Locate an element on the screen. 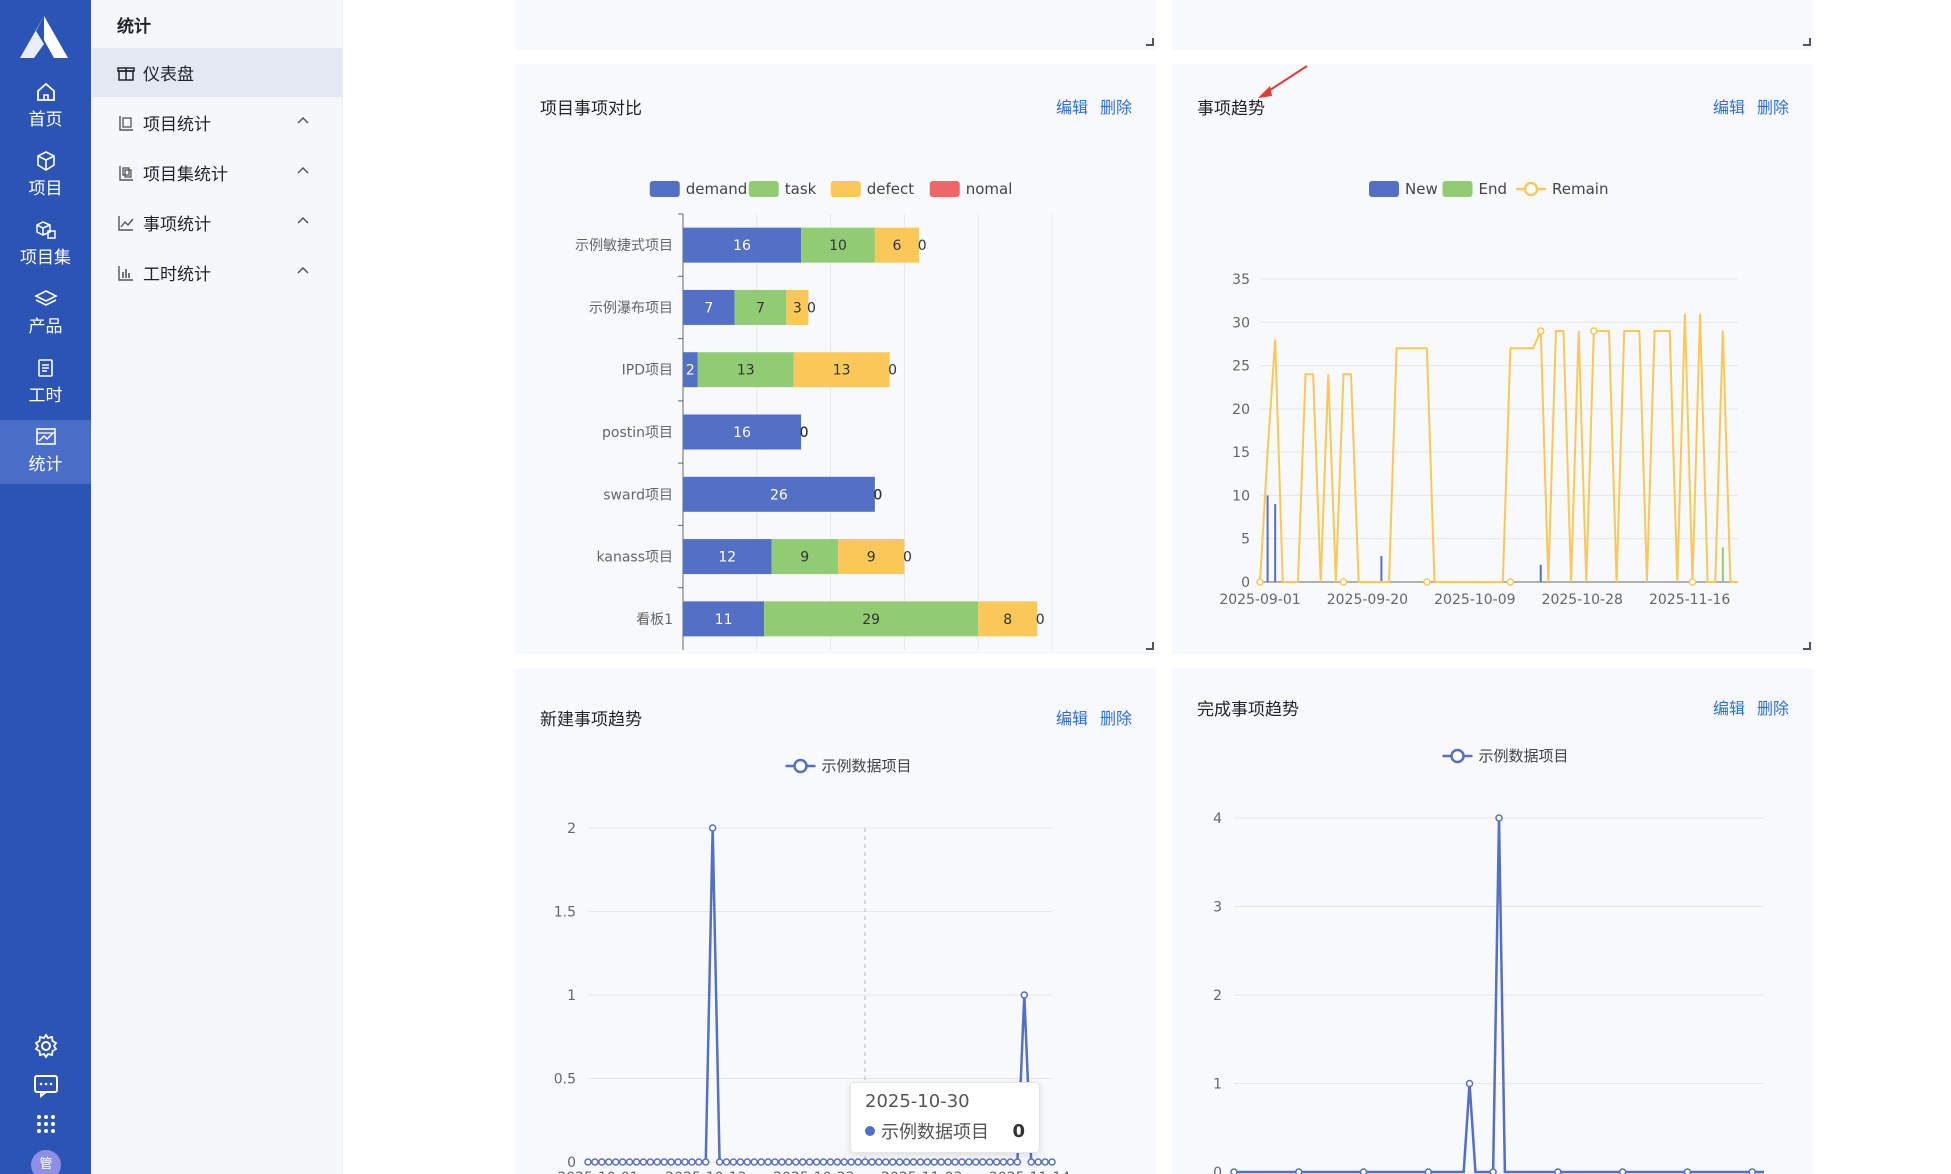 This screenshot has width=1951, height=1174. y-tick-label: 0 is located at coordinates (1245, 583).